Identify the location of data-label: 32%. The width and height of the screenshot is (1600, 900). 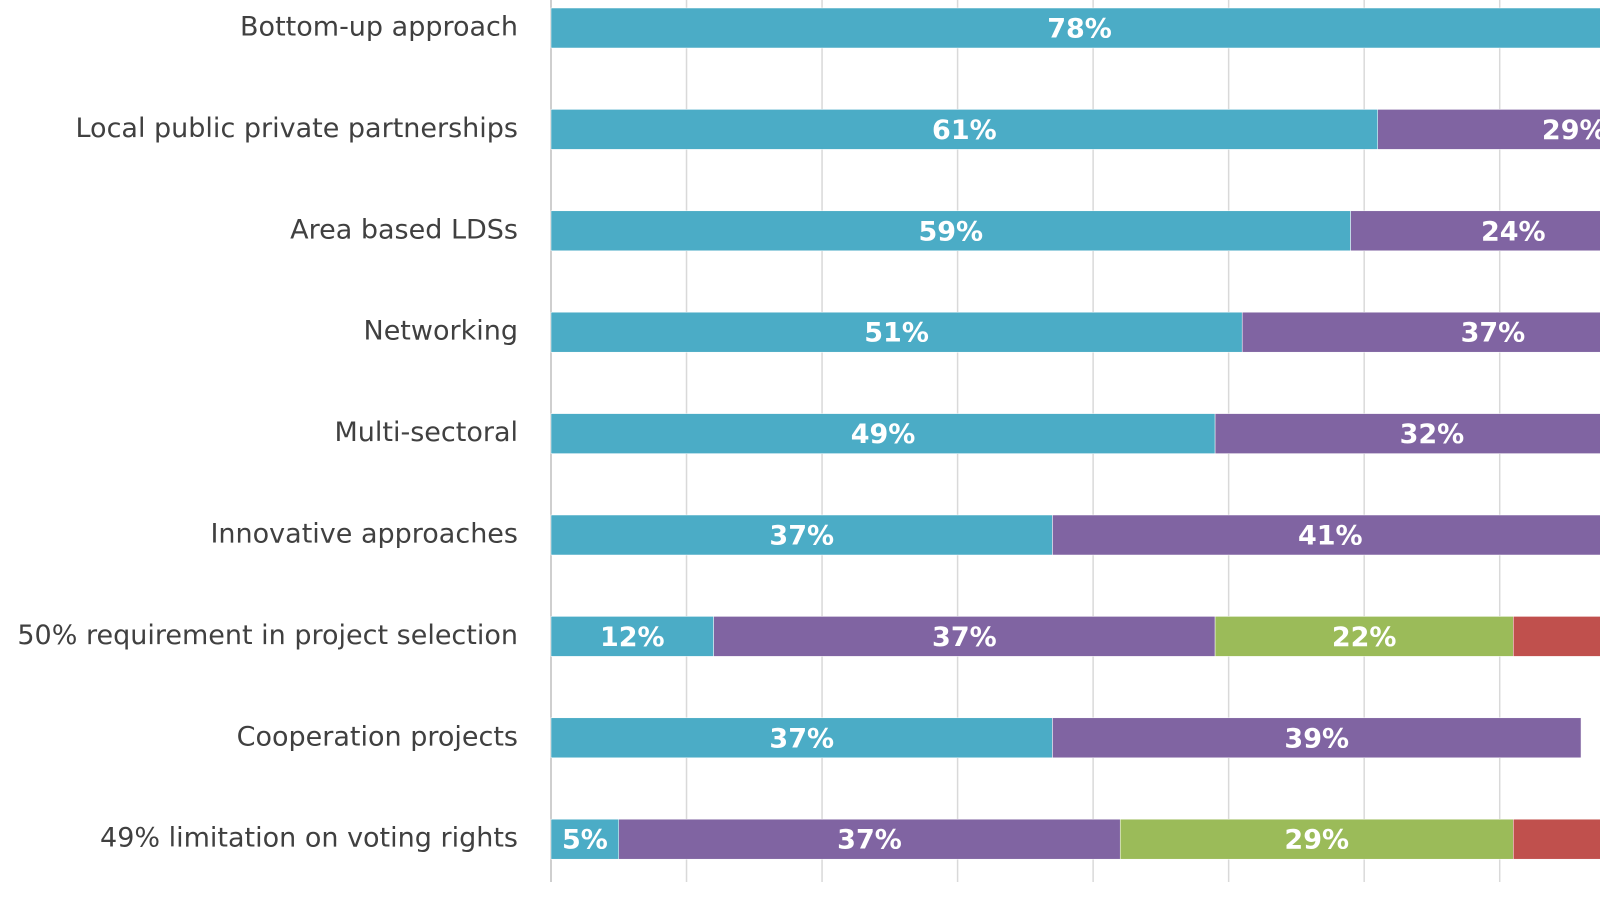
(1432, 434).